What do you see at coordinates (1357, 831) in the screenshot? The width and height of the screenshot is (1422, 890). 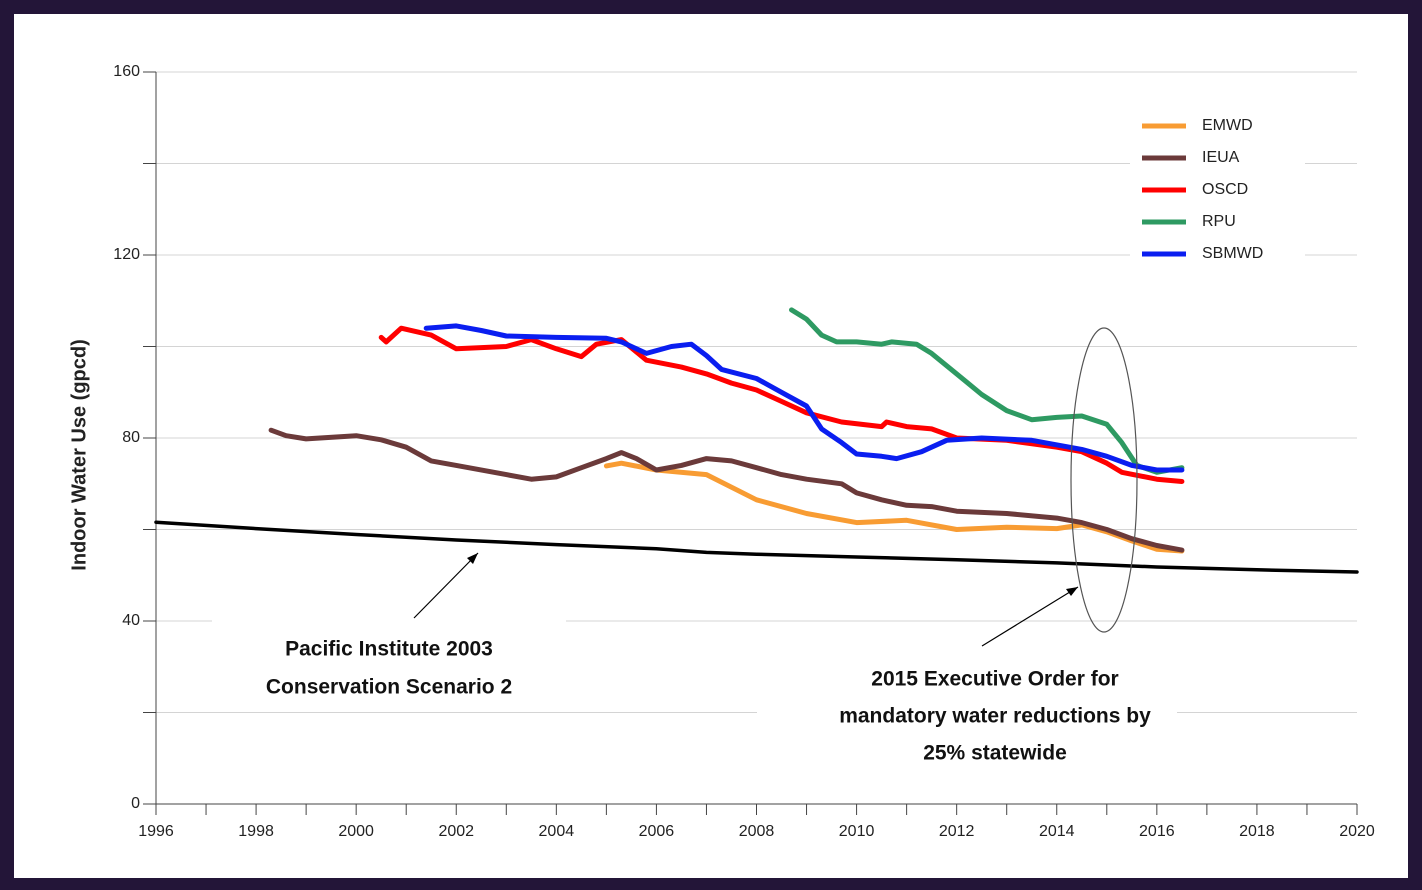 I see `x-tick-label: 2020` at bounding box center [1357, 831].